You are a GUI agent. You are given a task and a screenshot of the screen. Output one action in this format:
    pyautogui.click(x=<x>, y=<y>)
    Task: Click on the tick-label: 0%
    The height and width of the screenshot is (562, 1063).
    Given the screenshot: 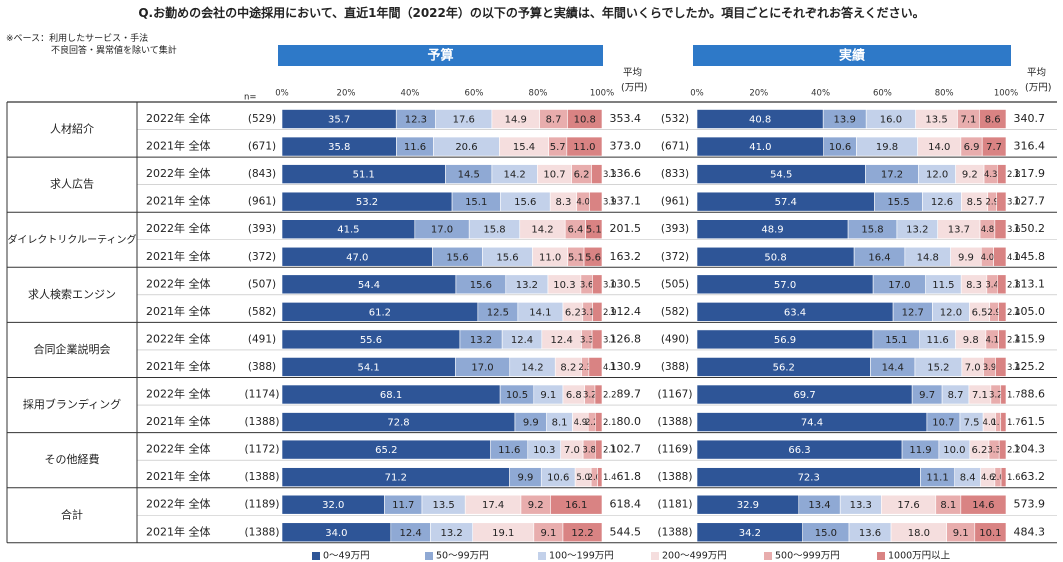 What is the action you would take?
    pyautogui.click(x=697, y=94)
    